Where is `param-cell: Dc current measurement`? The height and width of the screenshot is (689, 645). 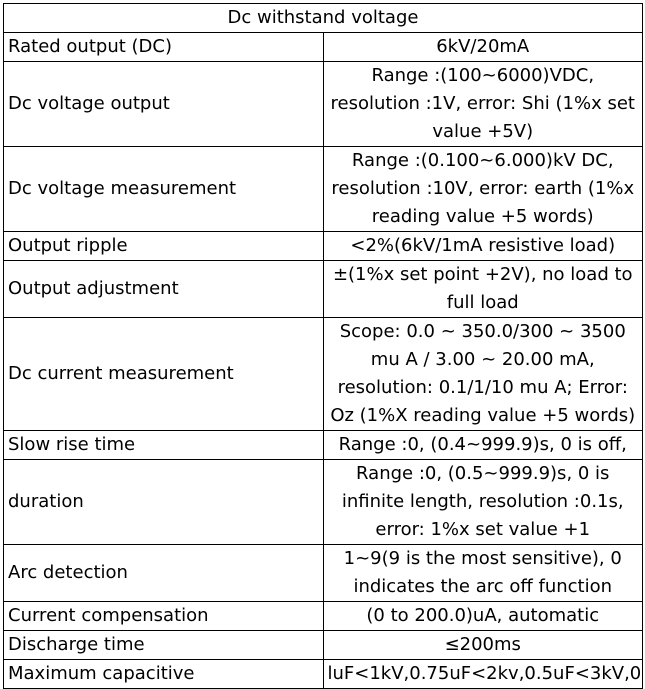 param-cell: Dc current measurement is located at coordinates (163, 374).